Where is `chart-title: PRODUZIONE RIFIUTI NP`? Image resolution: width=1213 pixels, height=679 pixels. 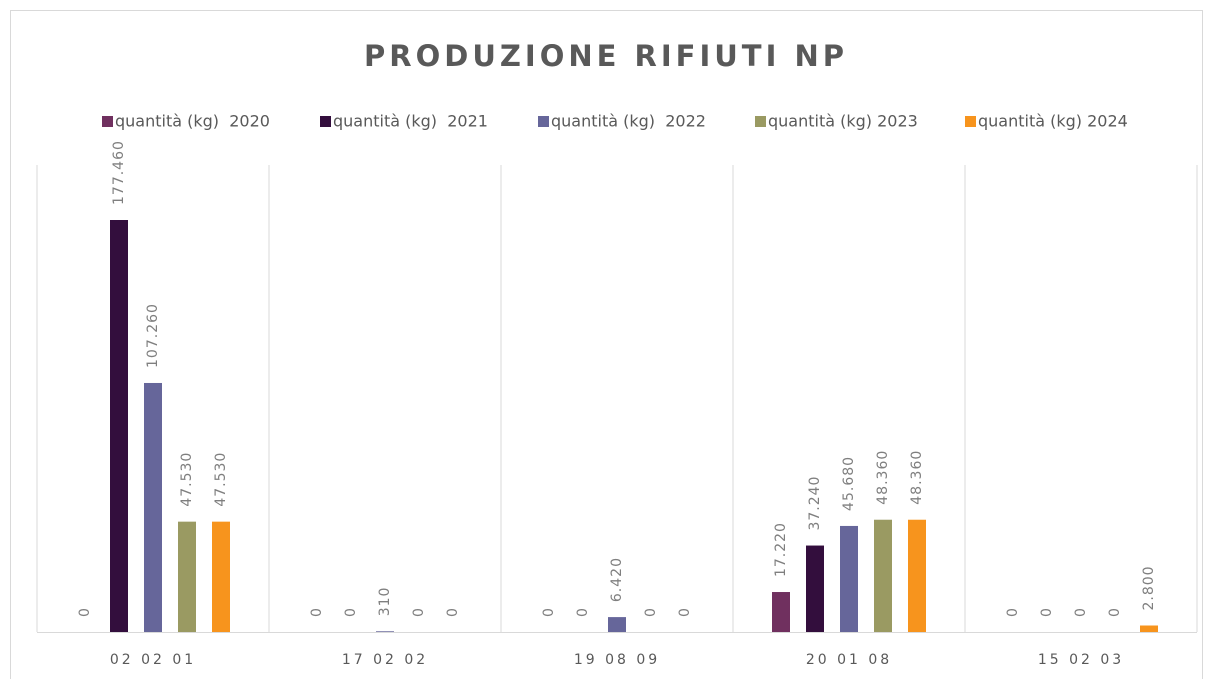
chart-title: PRODUZIONE RIFIUTI NP is located at coordinates (606, 56).